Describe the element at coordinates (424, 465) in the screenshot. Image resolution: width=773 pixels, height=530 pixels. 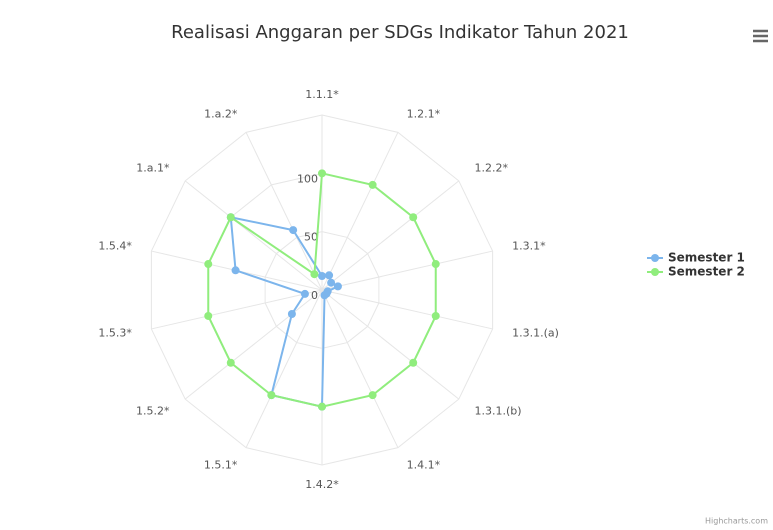
I see `category-label: 1.4.1*` at that location.